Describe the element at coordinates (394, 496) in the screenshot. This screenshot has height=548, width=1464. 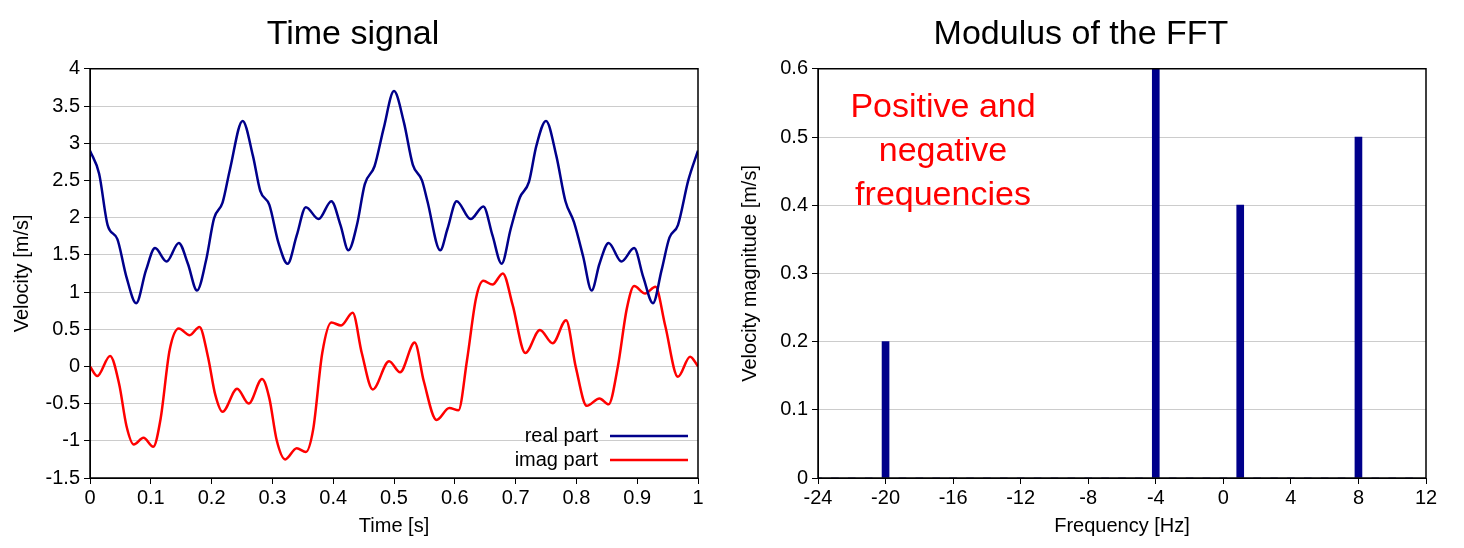
I see `x-tick-label: 0.5` at that location.